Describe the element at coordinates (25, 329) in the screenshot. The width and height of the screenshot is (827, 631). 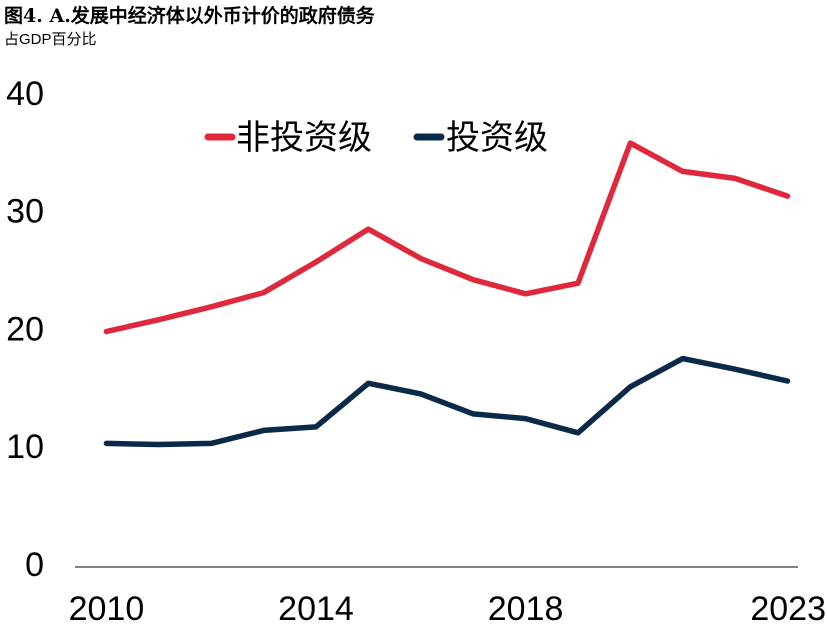
I see `y-tick-label: 20` at that location.